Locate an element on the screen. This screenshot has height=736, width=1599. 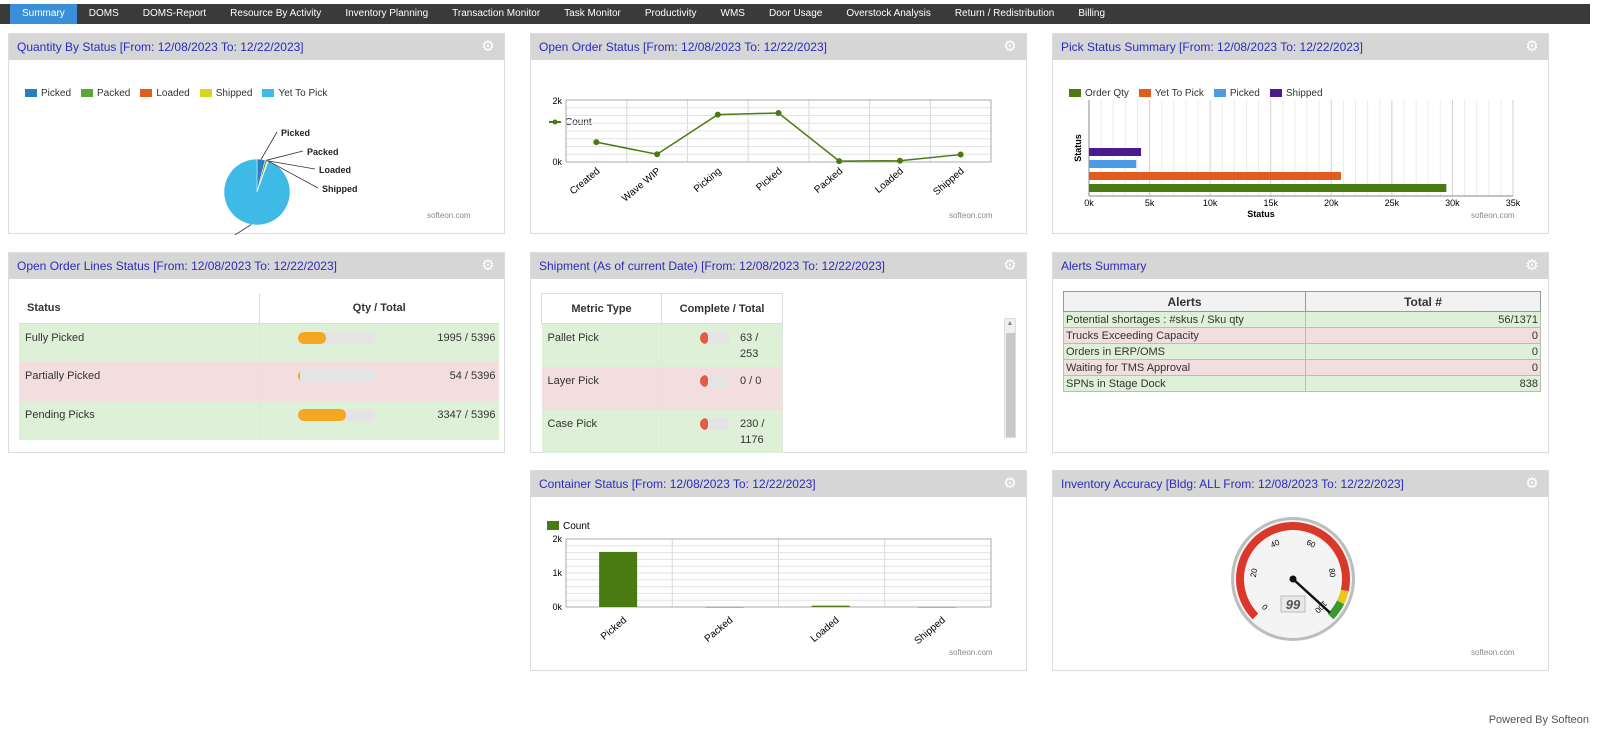
legend-marker is located at coordinates (555, 122).